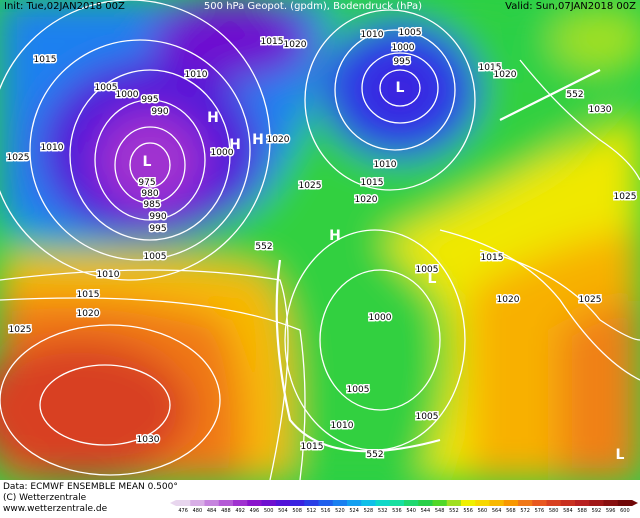 The image size is (640, 518). Describe the element at coordinates (525, 511) in the screenshot. I see `colorbar-tick-label: 572` at that location.